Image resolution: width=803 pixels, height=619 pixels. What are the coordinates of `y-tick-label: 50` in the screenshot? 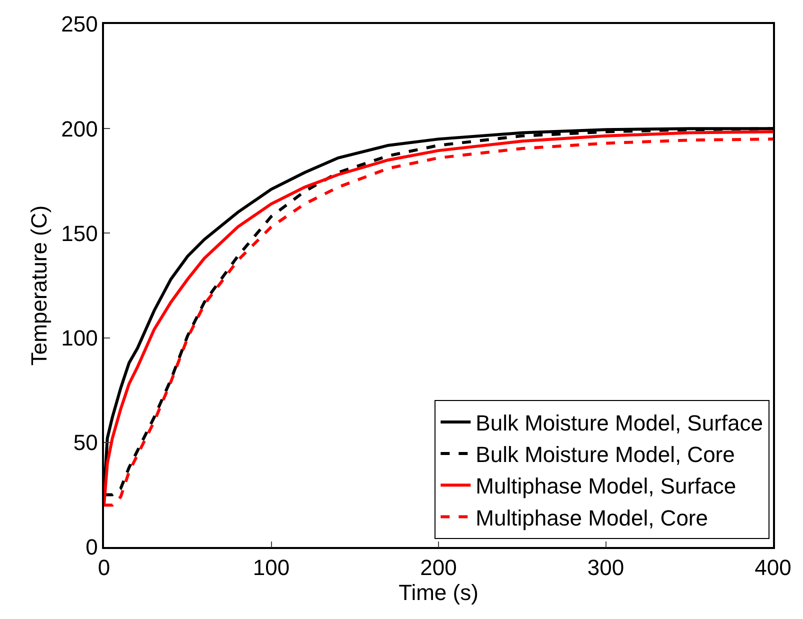 It's located at (85, 443).